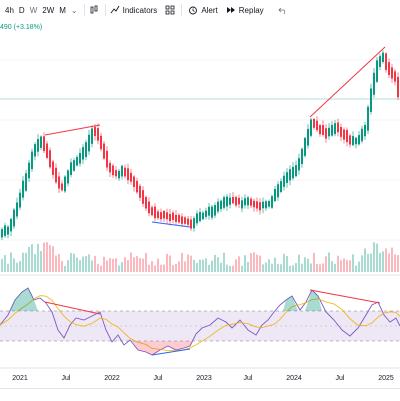 The height and width of the screenshot is (401, 400). Describe the element at coordinates (74, 10) in the screenshot. I see `timeframe-dropdown-icon: ⌄` at that location.